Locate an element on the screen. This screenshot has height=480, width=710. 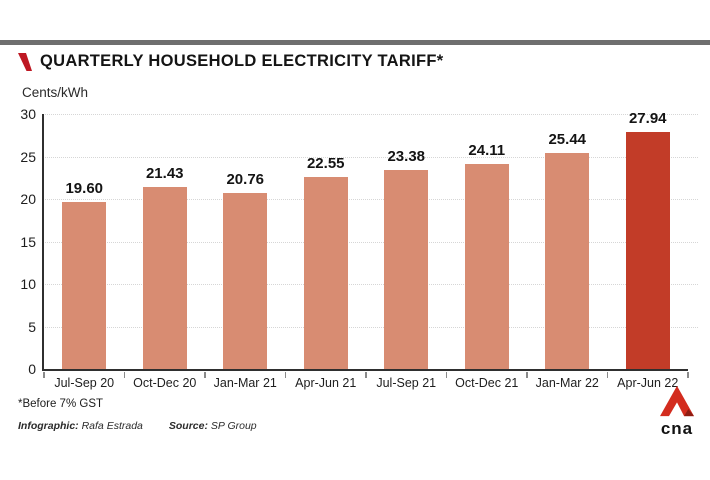
source-credit: Source: SP Group is located at coordinates (213, 426).